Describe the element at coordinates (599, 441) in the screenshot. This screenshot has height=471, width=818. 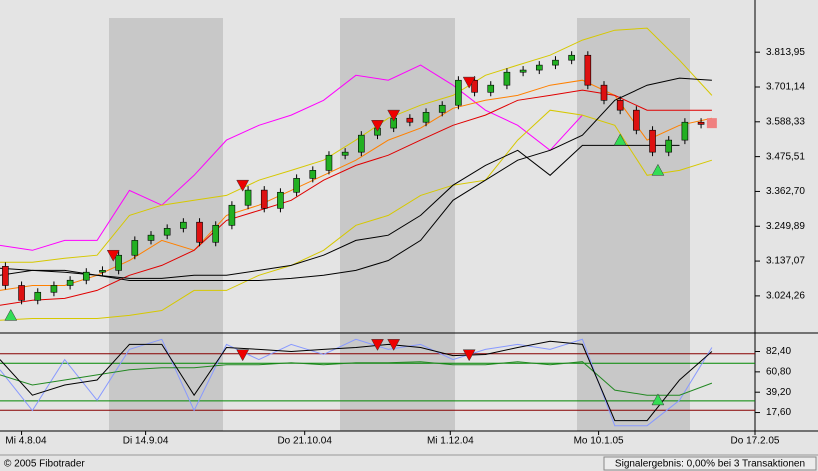
I see `x-tick-label: Mo 10.1.05` at that location.